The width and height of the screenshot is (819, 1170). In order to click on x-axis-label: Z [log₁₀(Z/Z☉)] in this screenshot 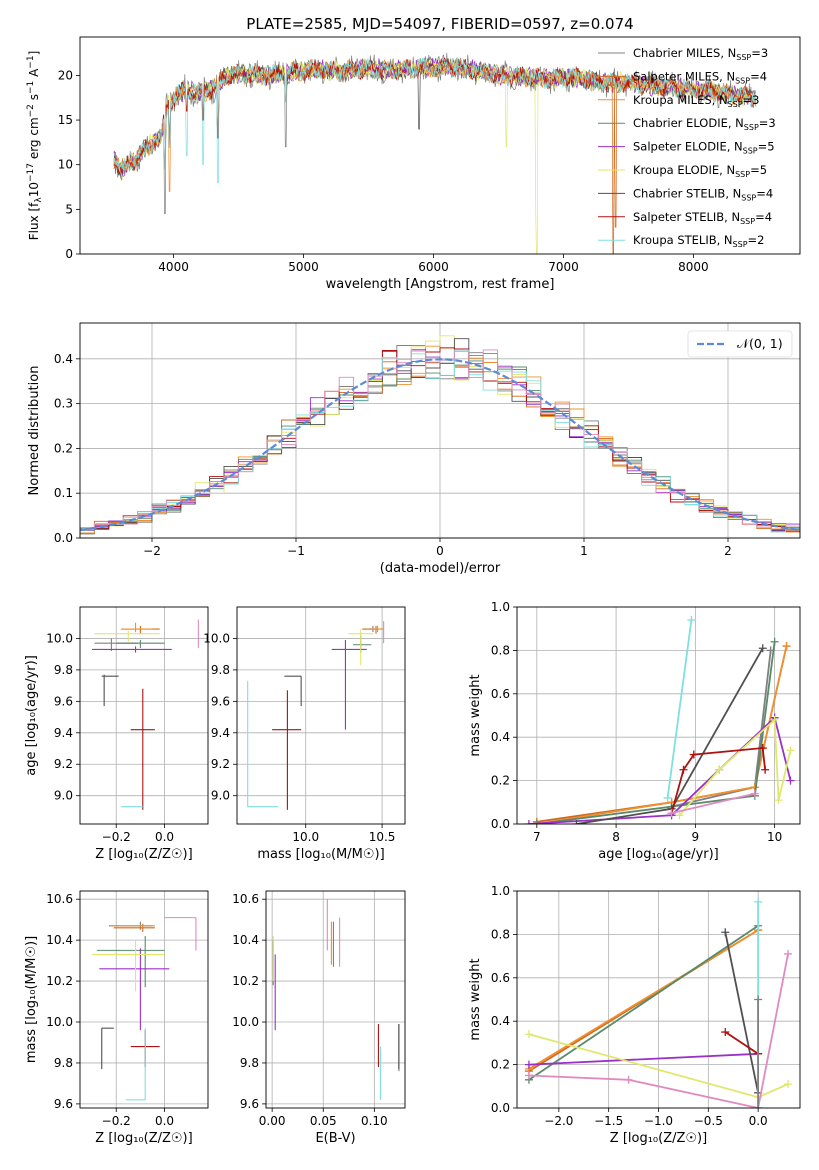, I will do `click(658, 1138)`.